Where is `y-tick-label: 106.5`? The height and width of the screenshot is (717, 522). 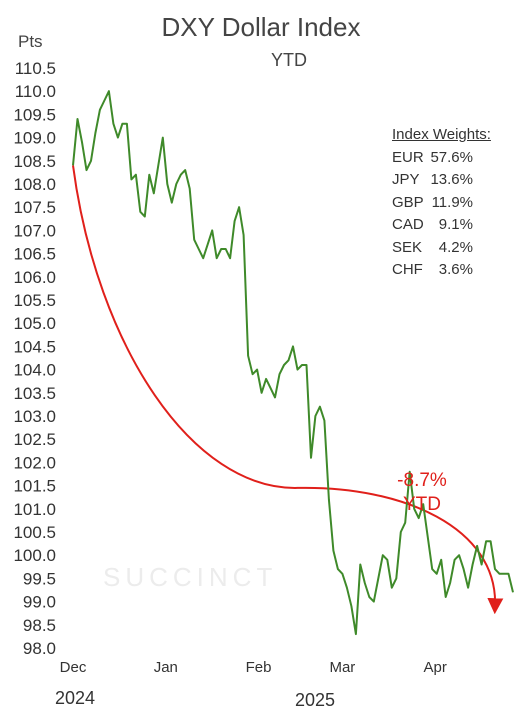
y-tick-label: 106.5 is located at coordinates (34, 254).